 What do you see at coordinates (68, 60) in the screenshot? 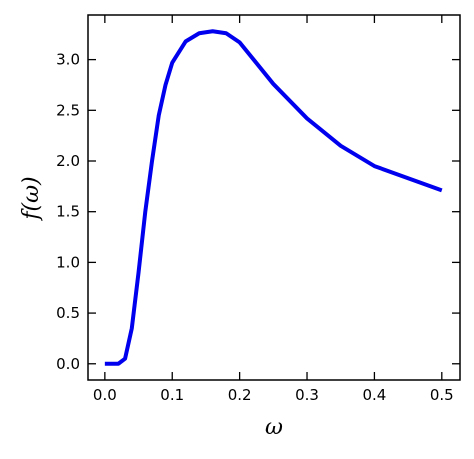
I see `y-tick-label: 3.0` at bounding box center [68, 60].